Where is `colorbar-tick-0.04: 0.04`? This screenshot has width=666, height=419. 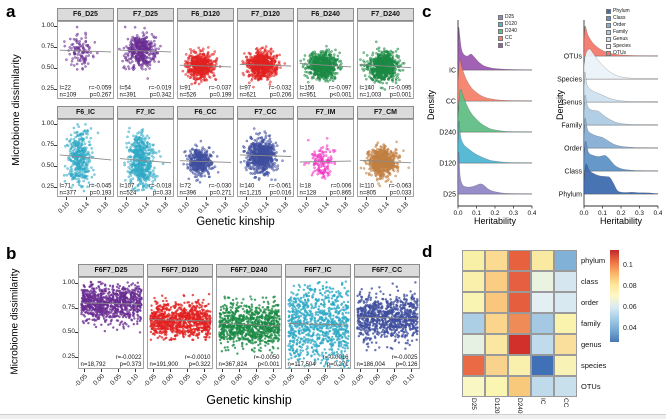 colorbar-tick-0.04: 0.04 is located at coordinates (630, 329).